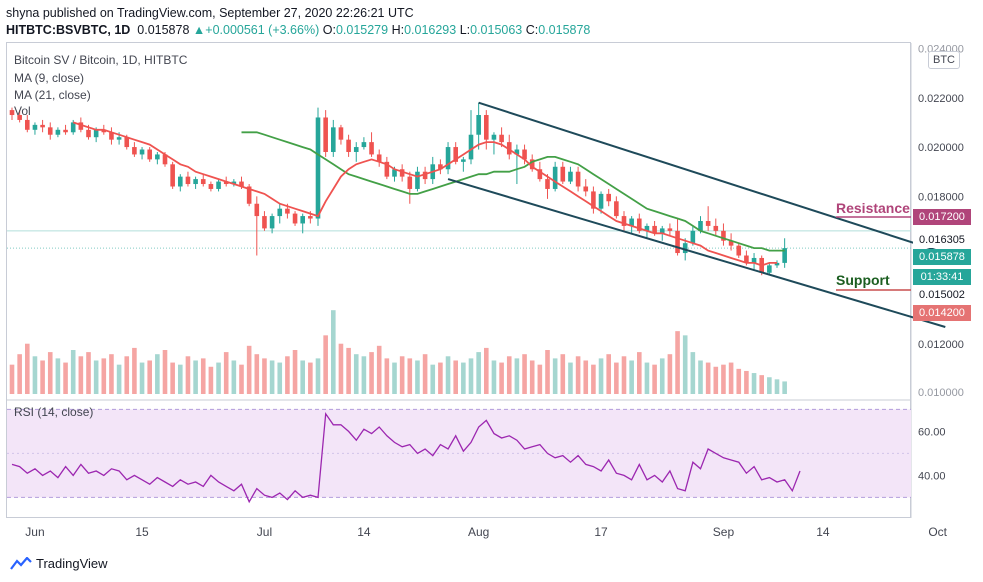  Describe the element at coordinates (329, 30) in the screenshot. I see `open-label: O:` at that location.